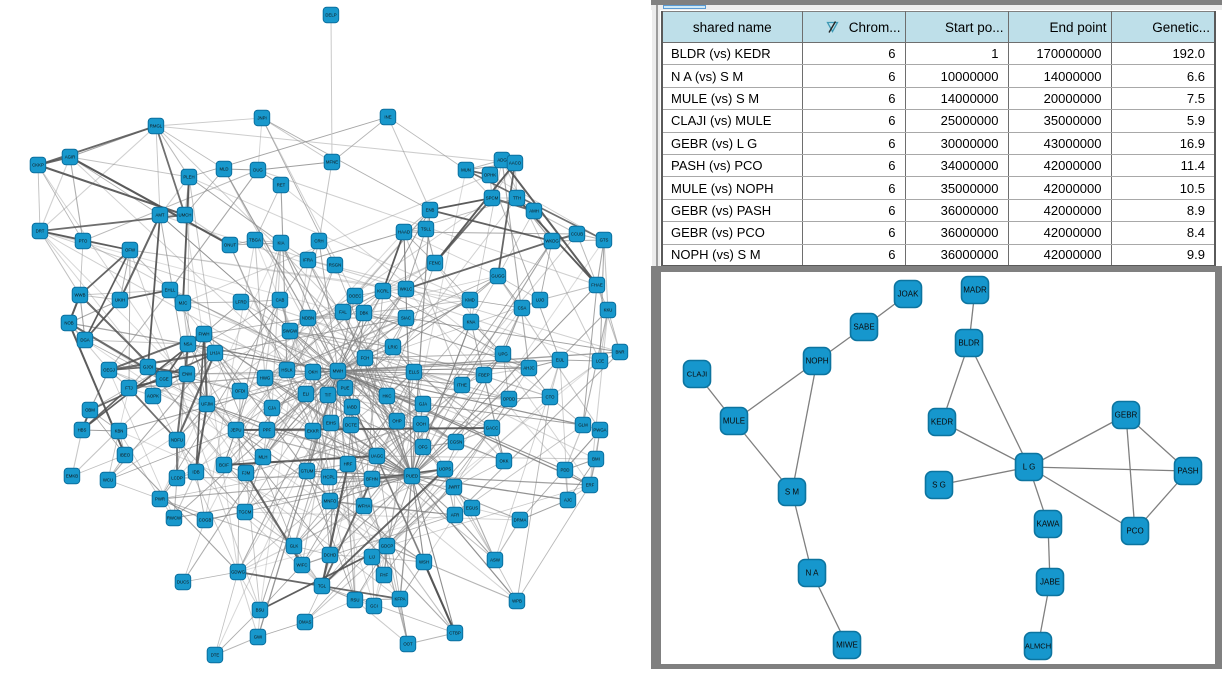  What do you see at coordinates (483, 375) in the screenshot?
I see `svg-text: FBEP` at bounding box center [483, 375].